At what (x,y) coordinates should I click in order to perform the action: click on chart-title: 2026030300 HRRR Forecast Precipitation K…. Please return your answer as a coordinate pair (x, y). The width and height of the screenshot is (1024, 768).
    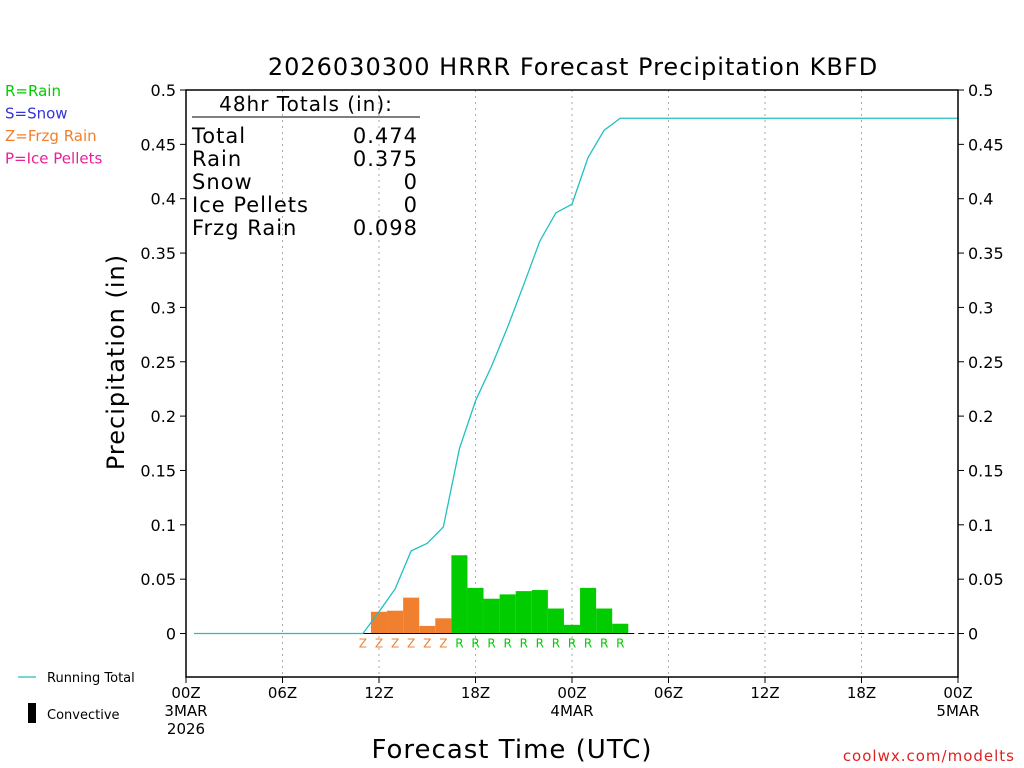
    Looking at the image, I should click on (573, 67).